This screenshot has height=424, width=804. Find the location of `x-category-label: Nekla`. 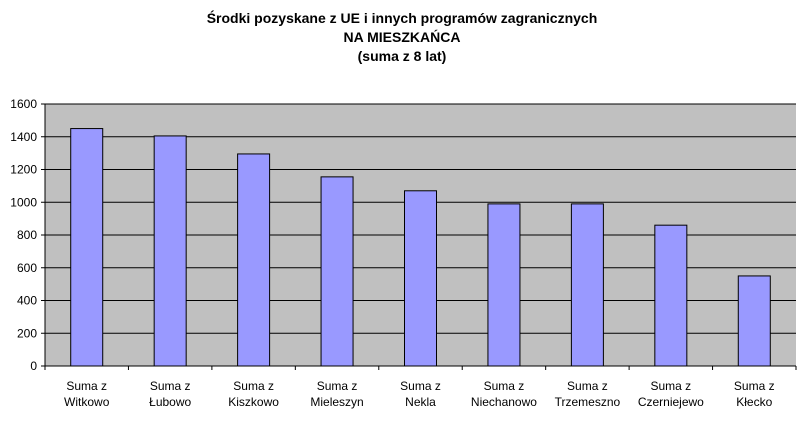

x-category-label: Nekla is located at coordinates (420, 402).